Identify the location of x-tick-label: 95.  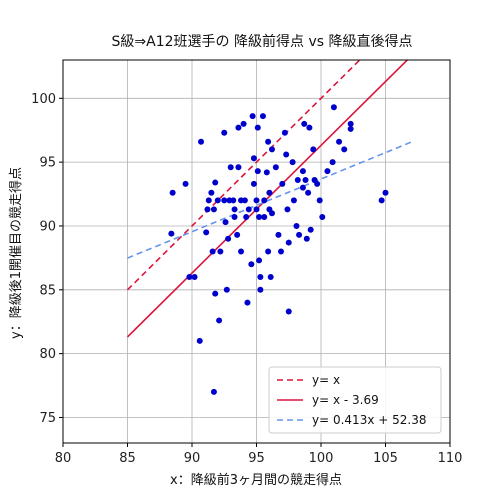
(256, 458).